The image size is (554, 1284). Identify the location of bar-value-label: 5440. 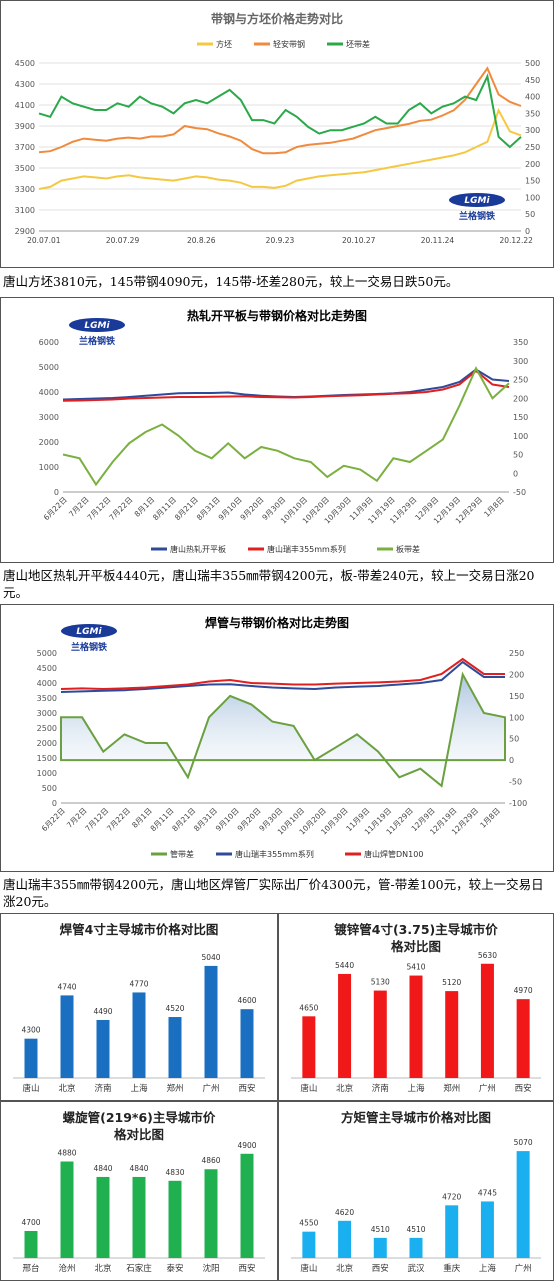
(344, 965).